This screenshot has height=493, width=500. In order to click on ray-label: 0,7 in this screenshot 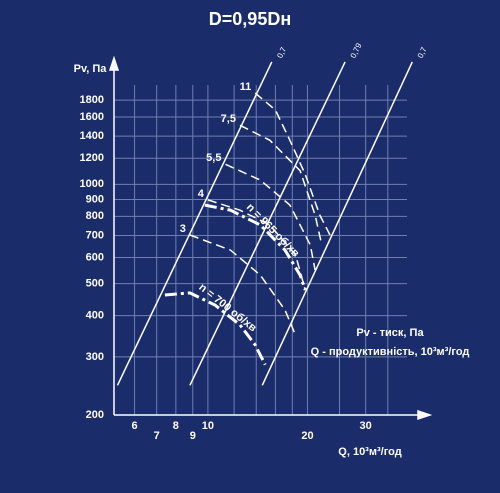, I will do `click(422, 52)`.